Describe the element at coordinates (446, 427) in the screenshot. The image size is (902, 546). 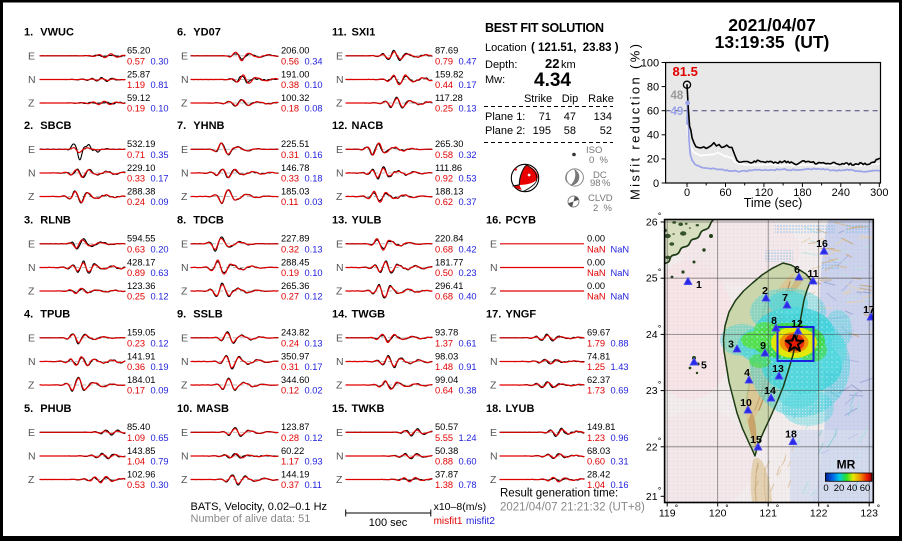
I see `svg-text: 50.57` at that location.